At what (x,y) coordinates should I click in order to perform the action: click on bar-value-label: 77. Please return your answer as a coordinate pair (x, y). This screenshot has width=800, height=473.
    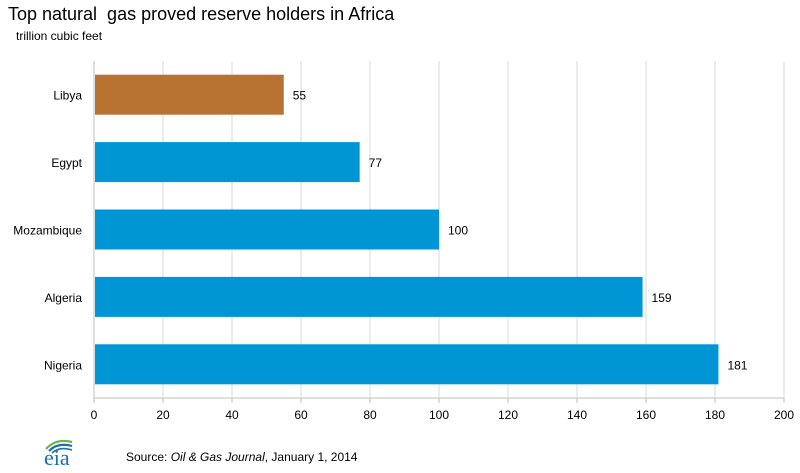
    Looking at the image, I should click on (376, 163).